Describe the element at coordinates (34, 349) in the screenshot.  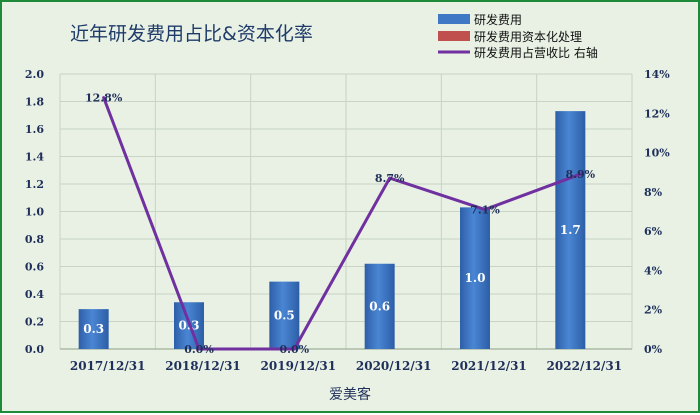
I see `left-tick-label: 0.0` at that location.